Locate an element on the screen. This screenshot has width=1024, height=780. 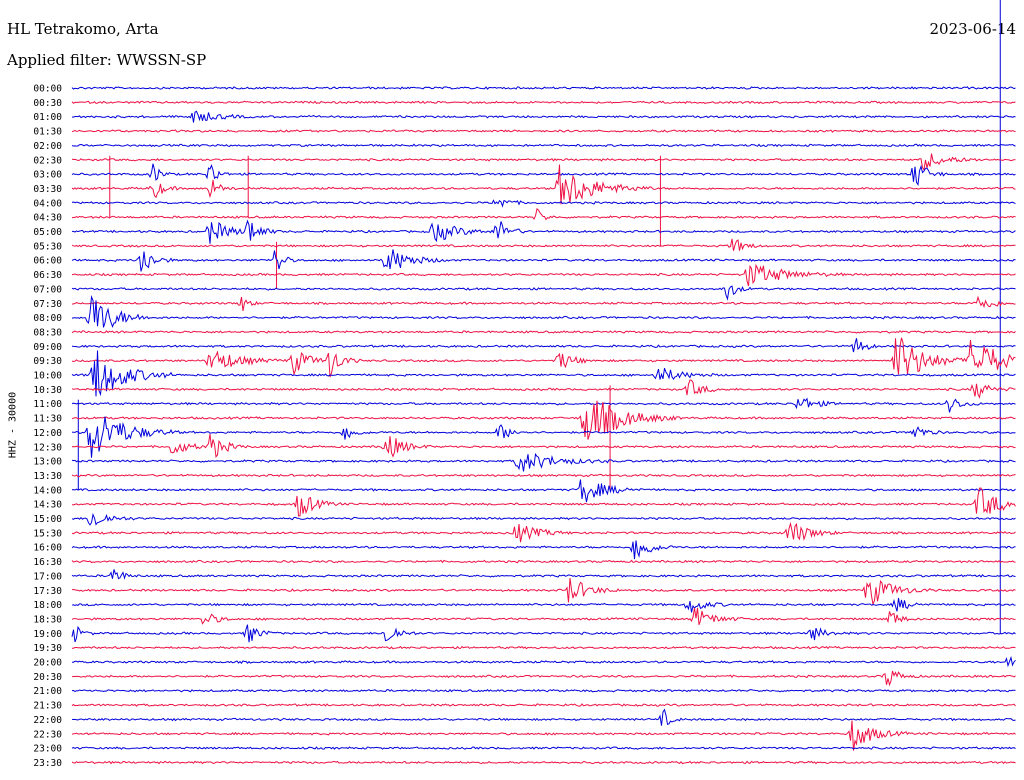
time-tick-label: 07:30 is located at coordinates (47, 304).